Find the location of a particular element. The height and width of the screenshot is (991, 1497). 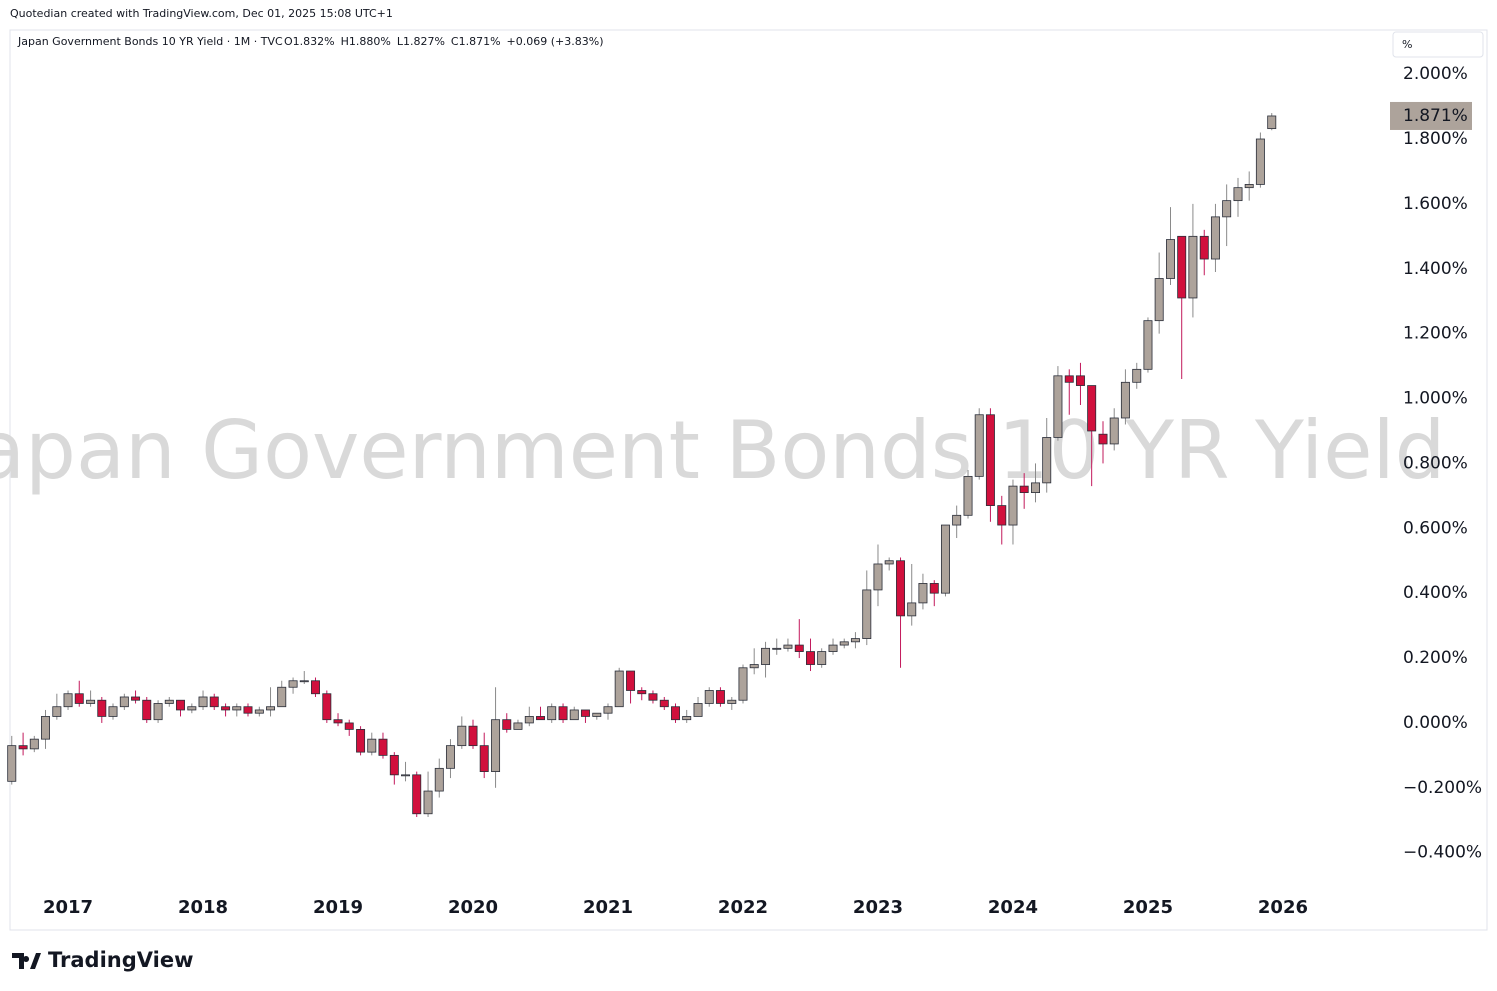

y-tick-label: 1.800% is located at coordinates (1435, 139).